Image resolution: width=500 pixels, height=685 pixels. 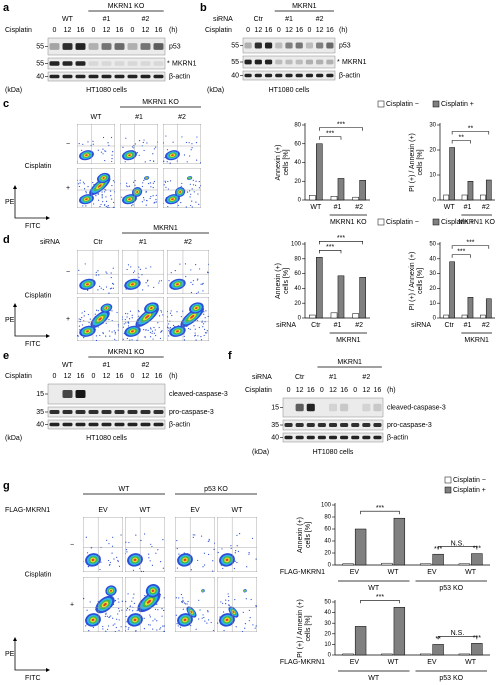 What do you see at coordinates (420, 162) in the screenshot?
I see `y-axis-label: cells [%]` at bounding box center [420, 162].